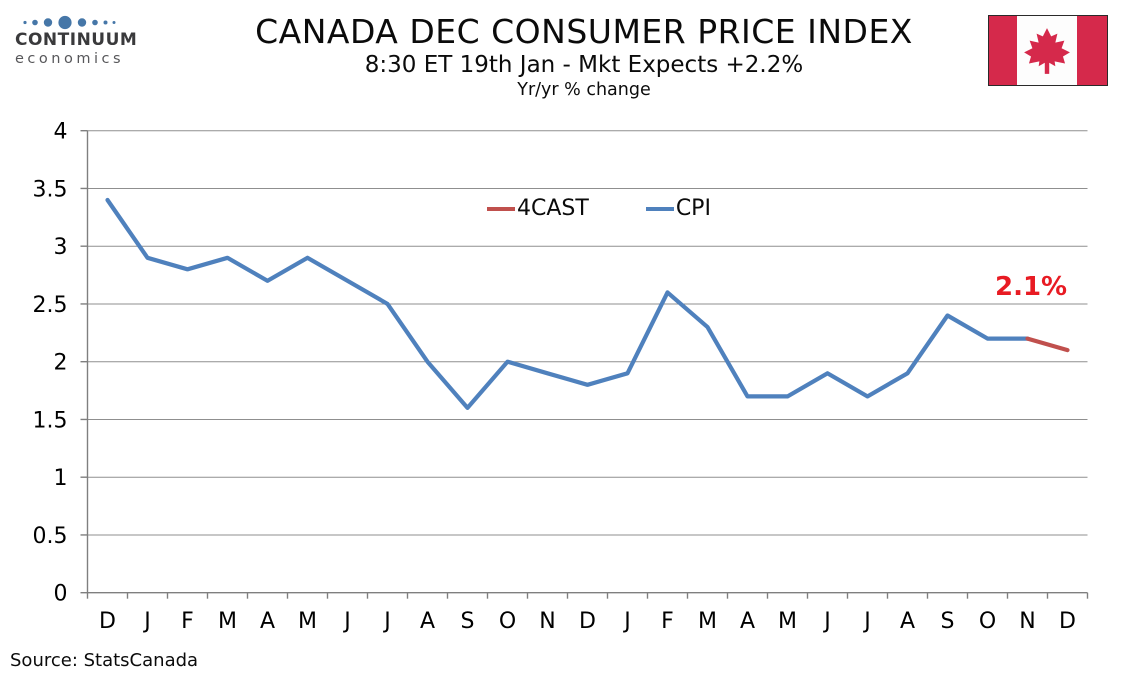 The image size is (1134, 680). Describe the element at coordinates (61, 478) in the screenshot. I see `svg-text: 1` at that location.